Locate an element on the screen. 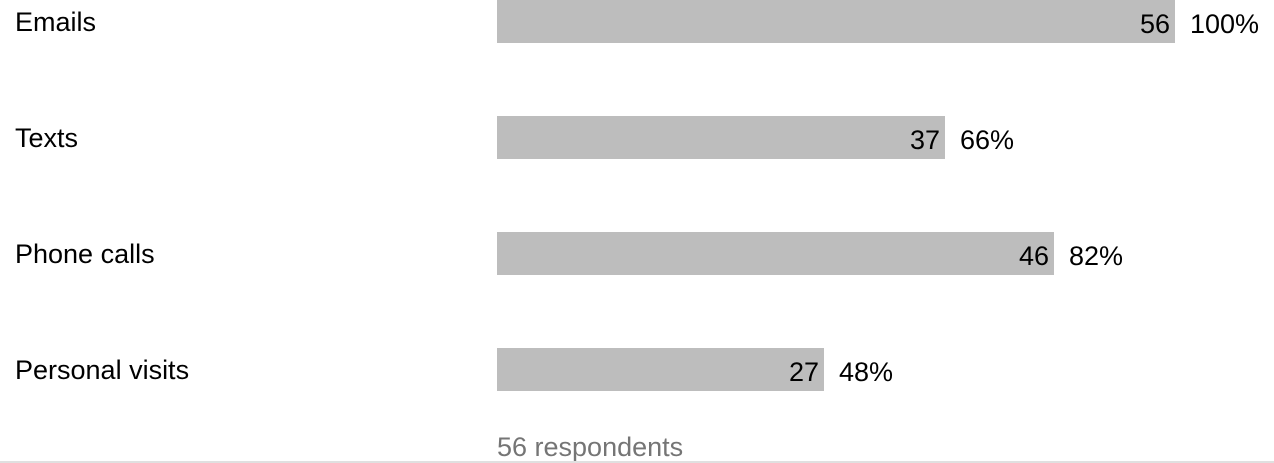  bar-value-label: 27 is located at coordinates (803, 372).